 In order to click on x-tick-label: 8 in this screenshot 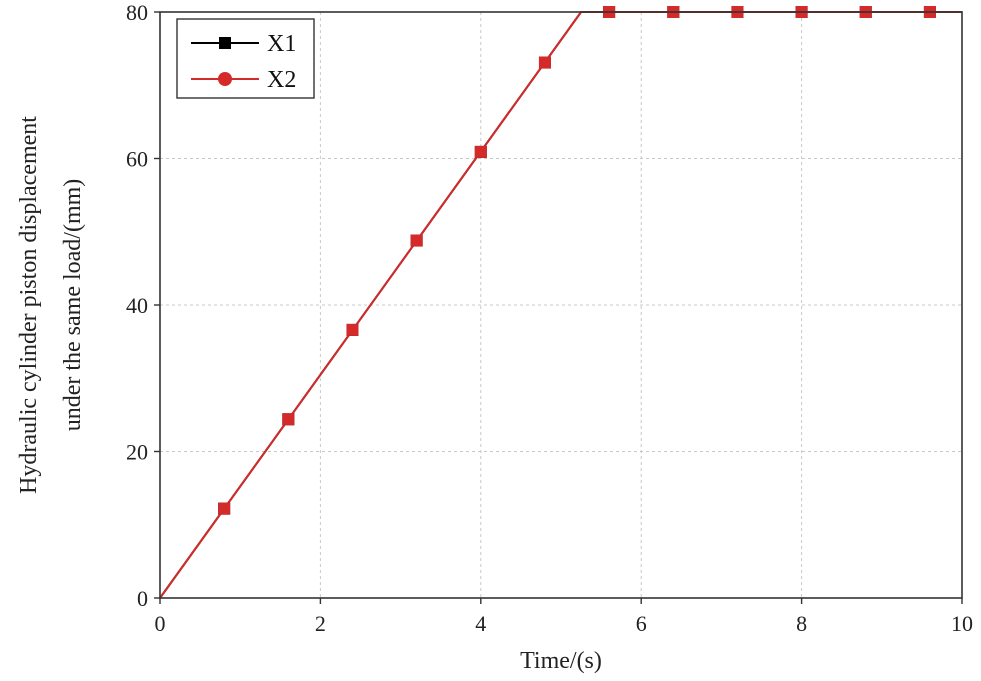, I will do `click(801, 623)`.